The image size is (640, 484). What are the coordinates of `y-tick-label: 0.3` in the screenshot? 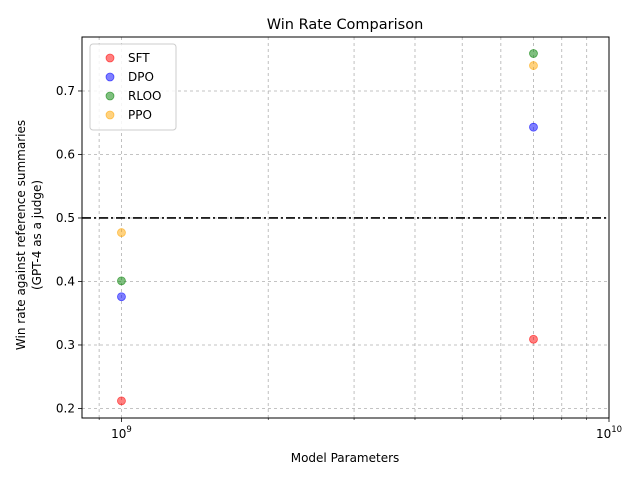 It's located at (65, 345).